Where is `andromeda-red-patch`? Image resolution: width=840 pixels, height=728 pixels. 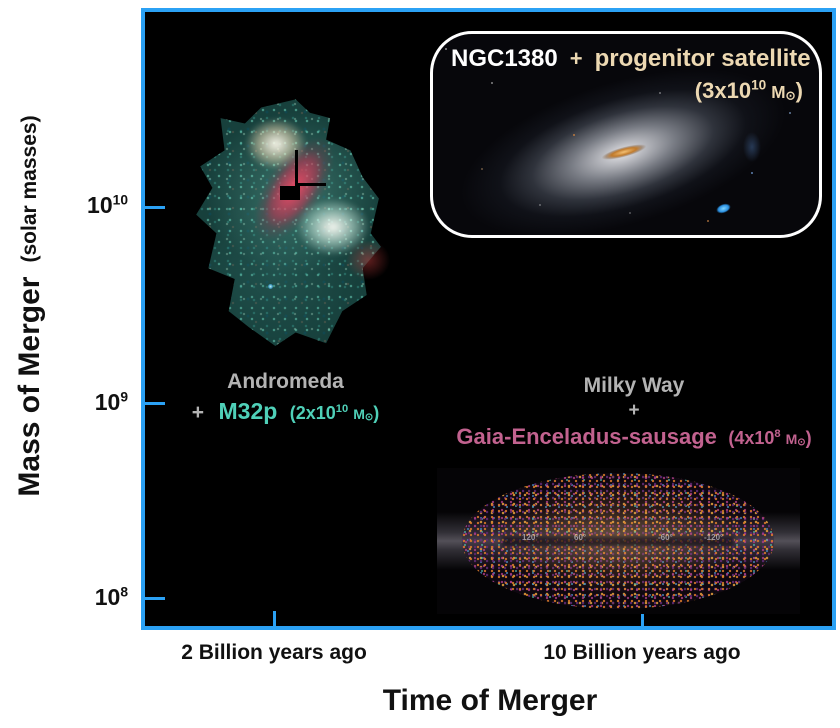 andromeda-red-patch is located at coordinates (368, 260).